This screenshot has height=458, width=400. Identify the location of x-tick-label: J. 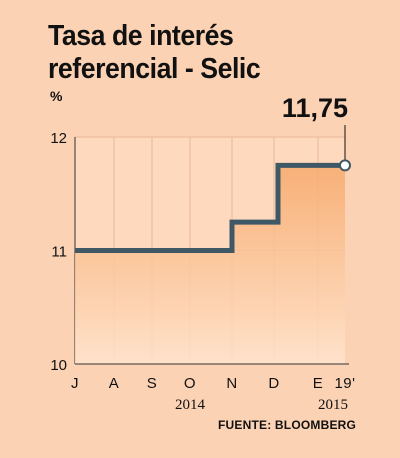
(75, 383).